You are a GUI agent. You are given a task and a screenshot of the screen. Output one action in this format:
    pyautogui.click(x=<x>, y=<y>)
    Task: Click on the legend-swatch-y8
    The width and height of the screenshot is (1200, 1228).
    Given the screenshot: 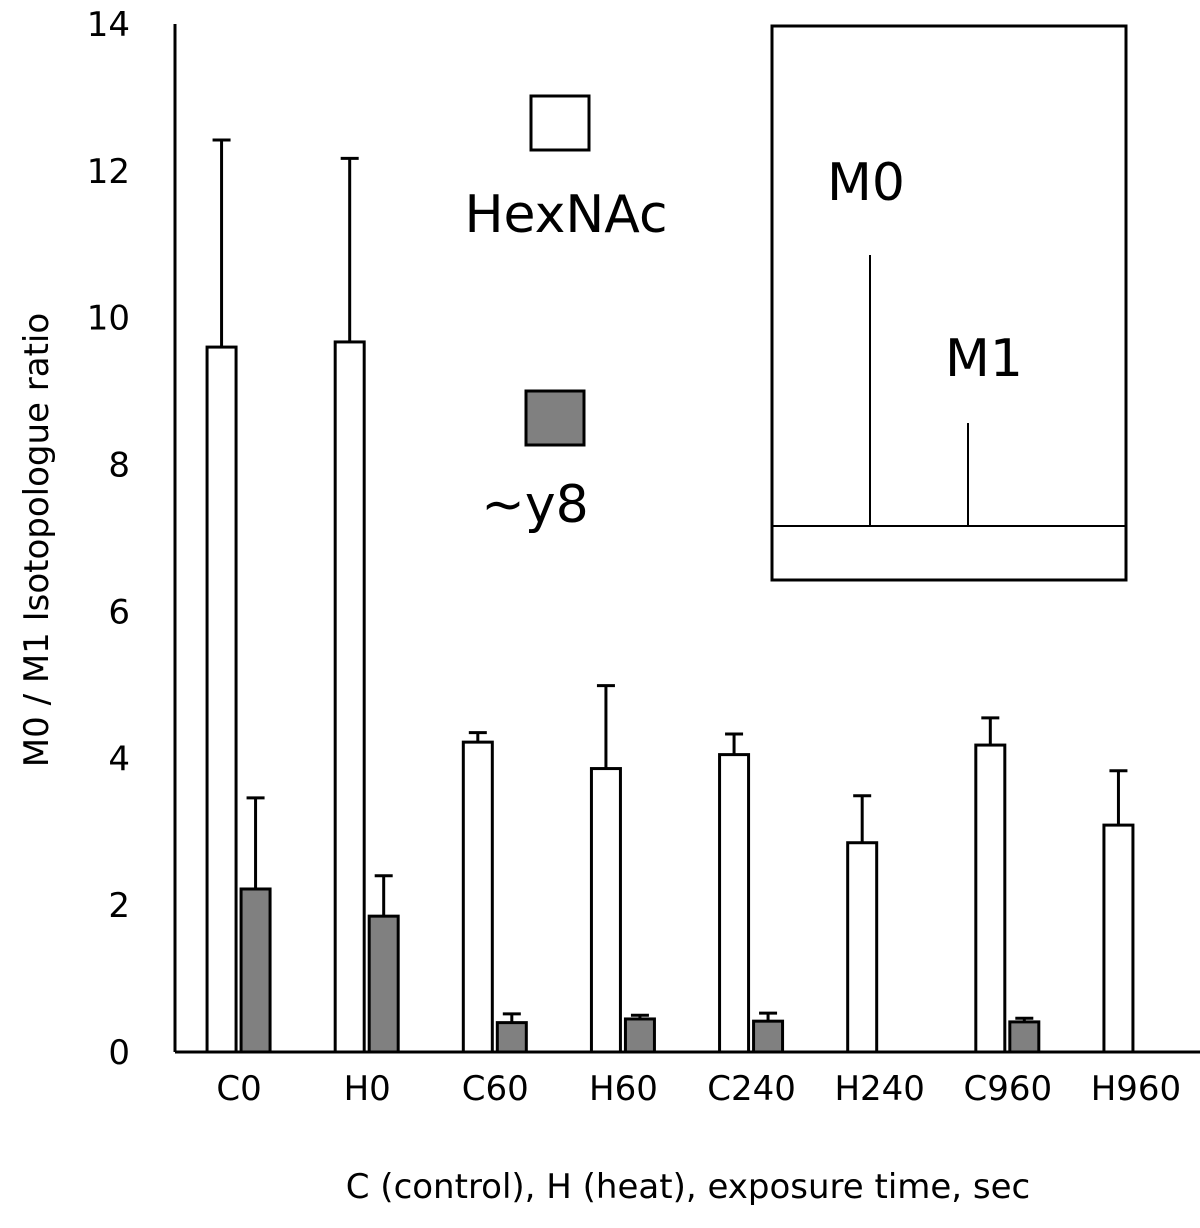 What is the action you would take?
    pyautogui.click(x=555, y=418)
    